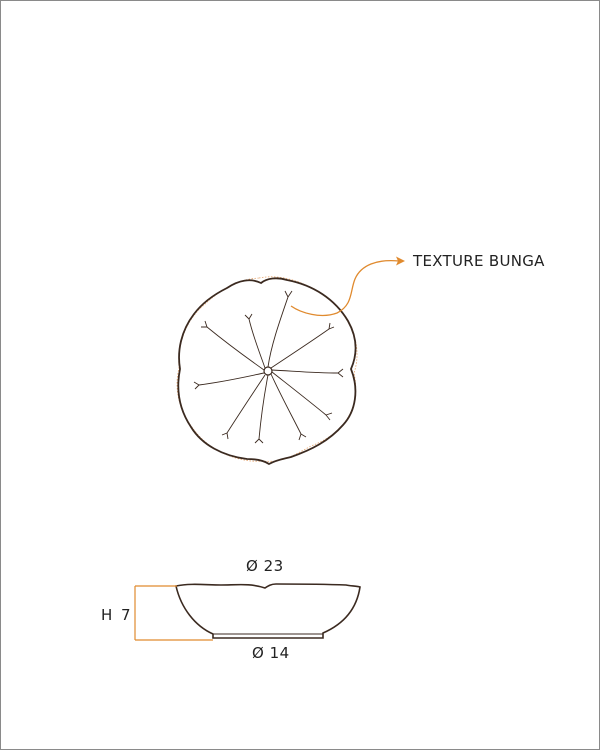  Describe the element at coordinates (265, 566) in the screenshot. I see `top-diameter-label: Ø 23` at that location.